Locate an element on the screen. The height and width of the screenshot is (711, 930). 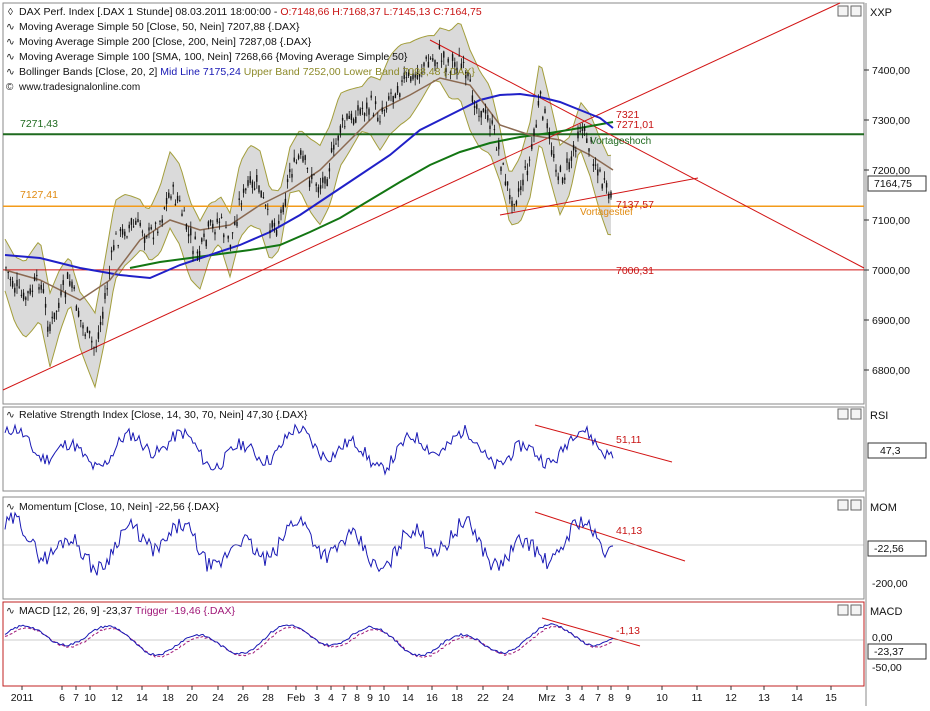
macd-axis-label: MACD is located at coordinates (886, 612).